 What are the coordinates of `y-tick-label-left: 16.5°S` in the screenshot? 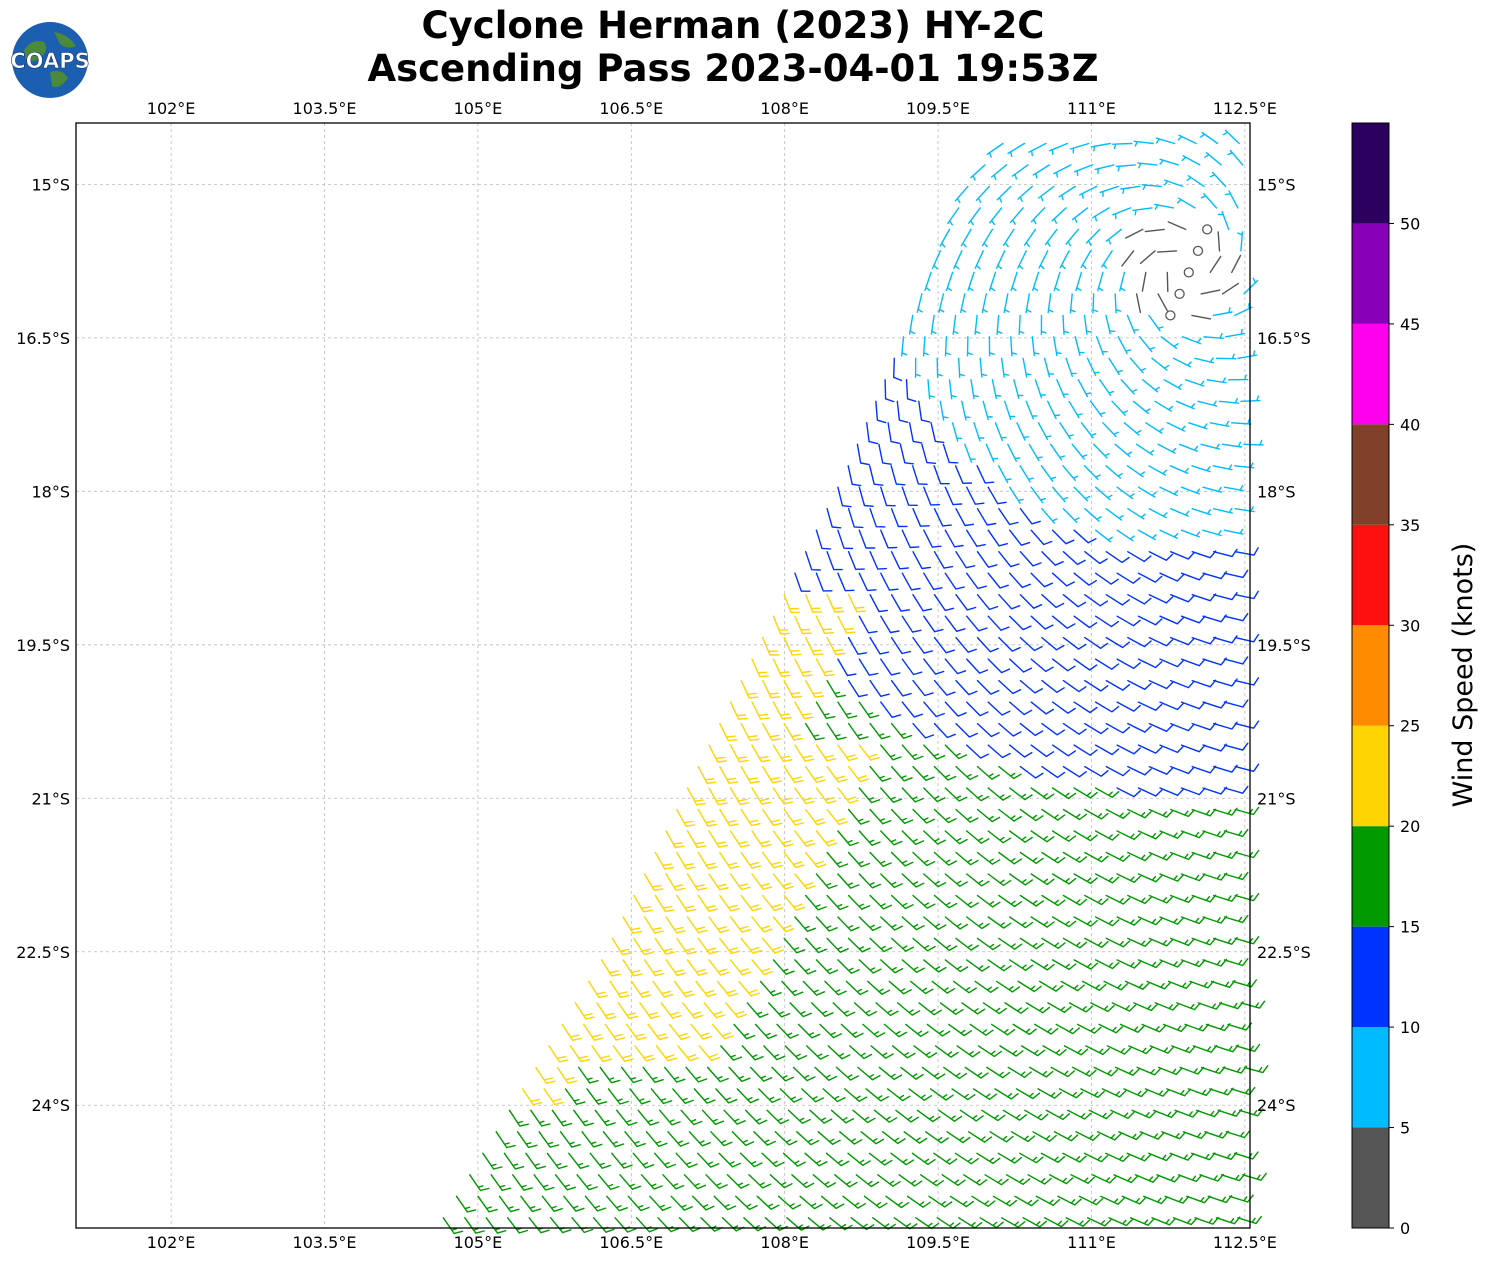 It's located at (43, 338).